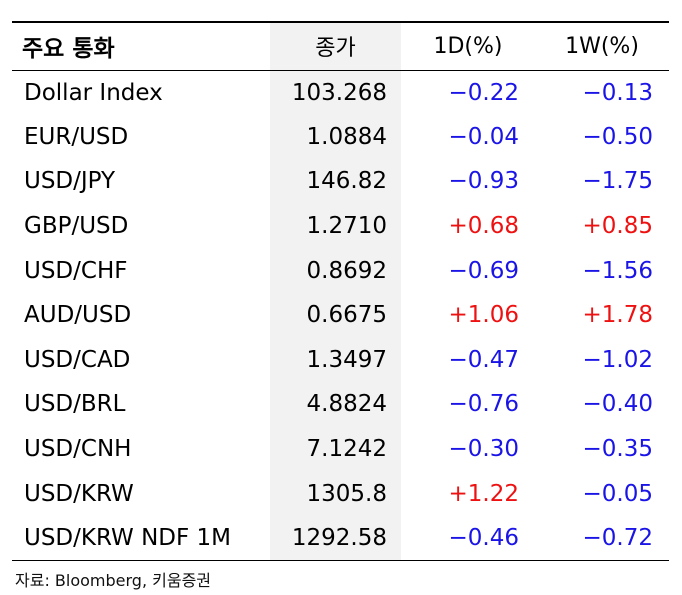 This screenshot has width=682, height=595. I want to click on table-header-row: 주요 통화 종가 1D(%) 1W(%), so click(340, 46).